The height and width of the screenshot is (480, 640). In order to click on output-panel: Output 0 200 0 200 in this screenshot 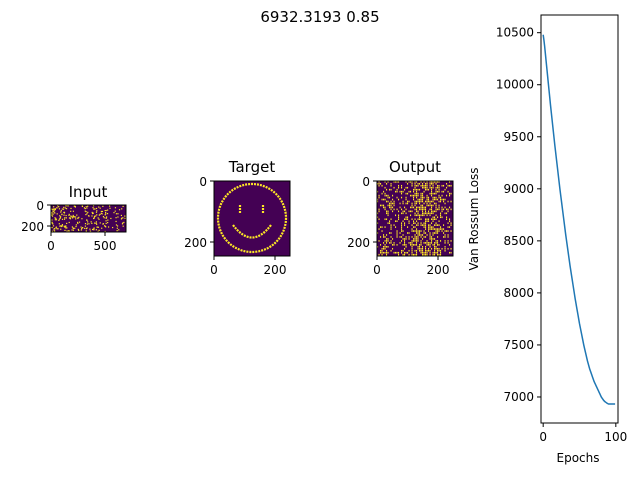, I will do `click(400, 217)`.